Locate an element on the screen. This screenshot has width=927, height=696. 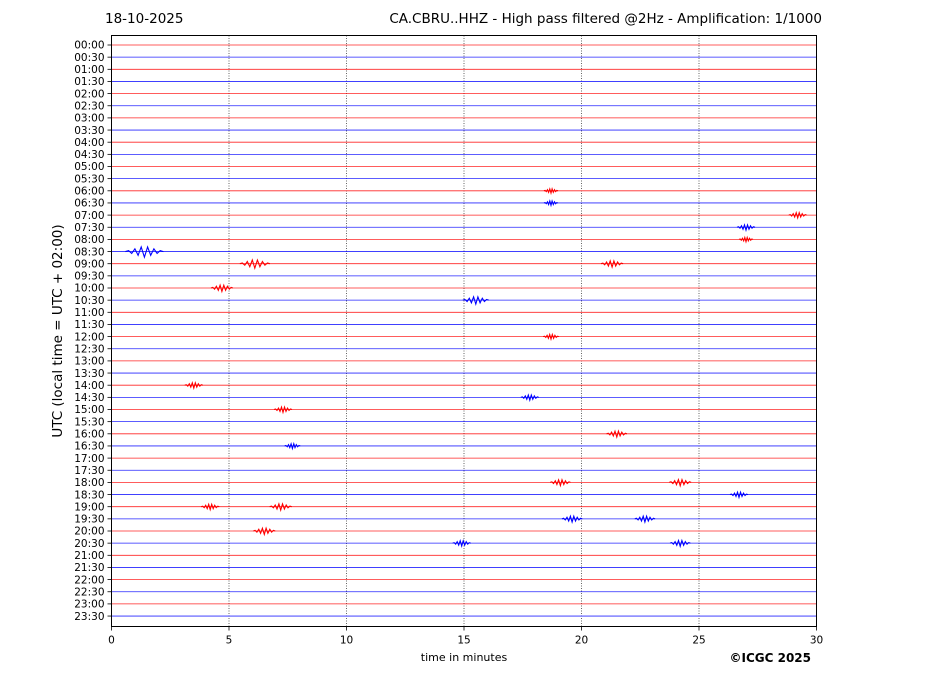
y-tick-label: 04:30 is located at coordinates (89, 155).